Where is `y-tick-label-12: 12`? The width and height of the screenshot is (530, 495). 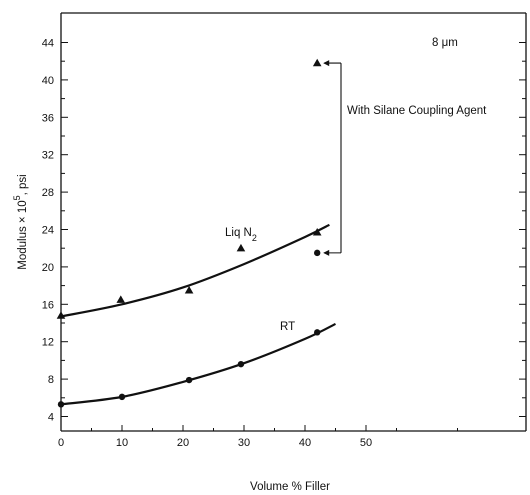
y-tick-label-12: 12 is located at coordinates (48, 343).